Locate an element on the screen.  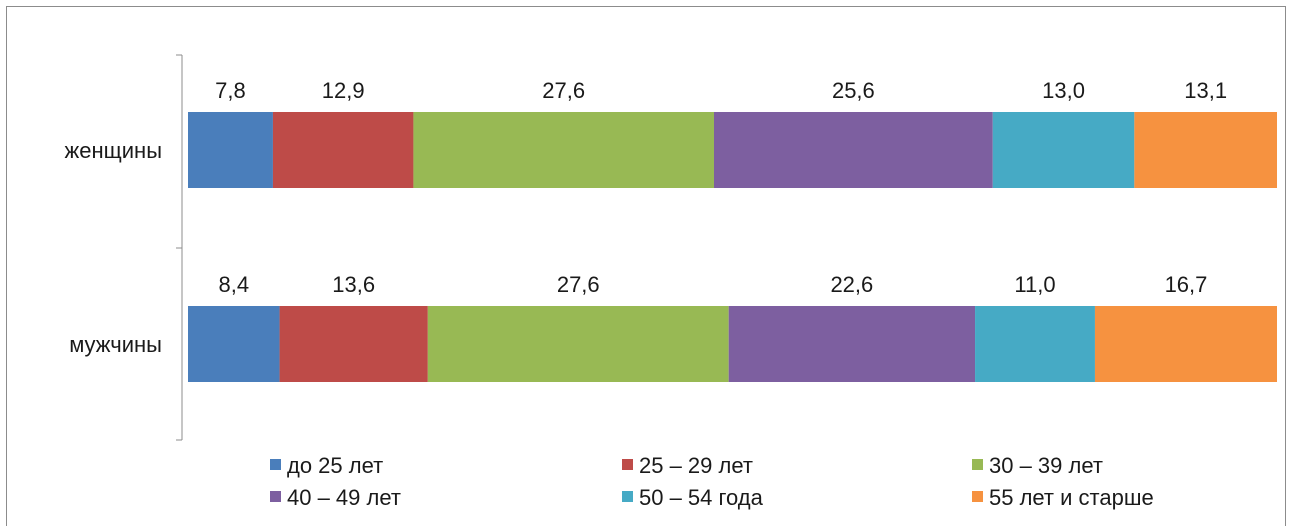
data-label: 22,6 is located at coordinates (851, 284).